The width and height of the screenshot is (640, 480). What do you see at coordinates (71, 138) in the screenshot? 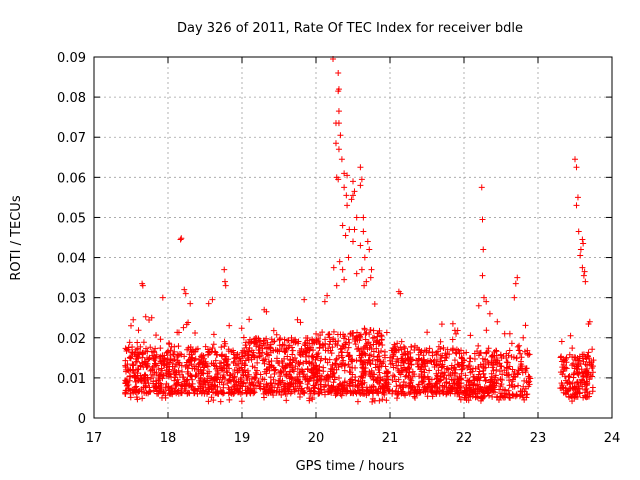
I see `y-tick-label: 0.07` at bounding box center [71, 138].